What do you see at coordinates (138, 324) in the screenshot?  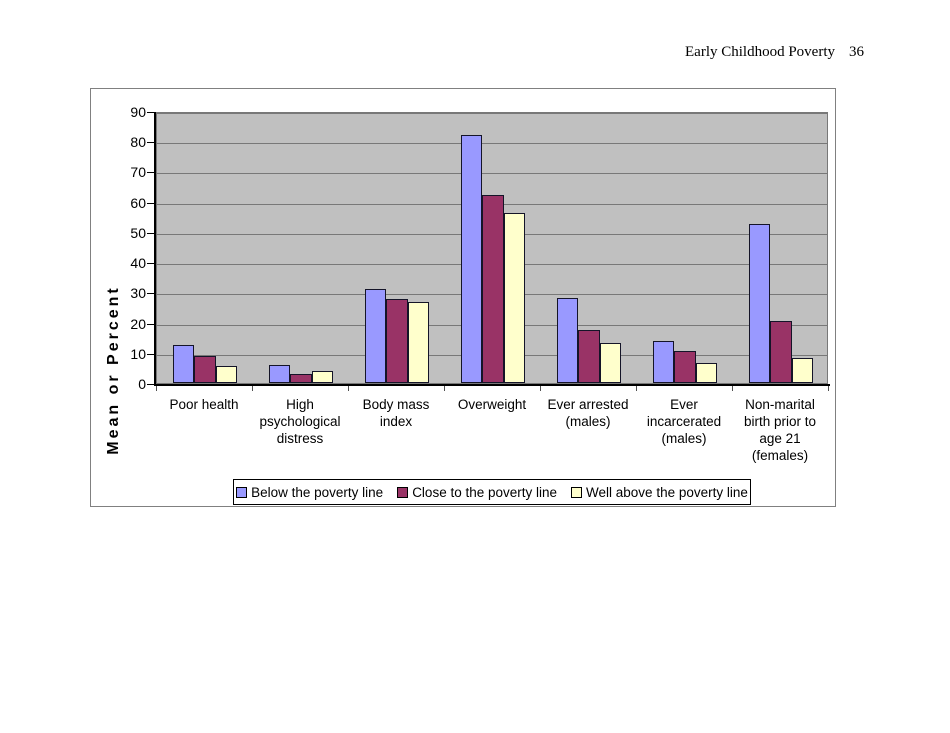 I see `y-tick-label: 20` at bounding box center [138, 324].